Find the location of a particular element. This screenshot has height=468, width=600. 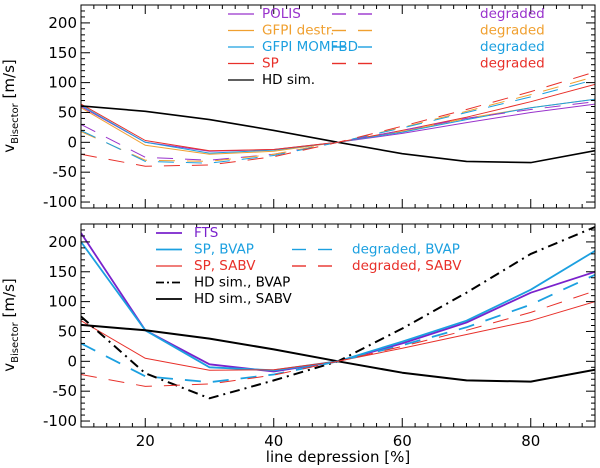

top-ylabel-sub: Bisector is located at coordinates (15, 123).